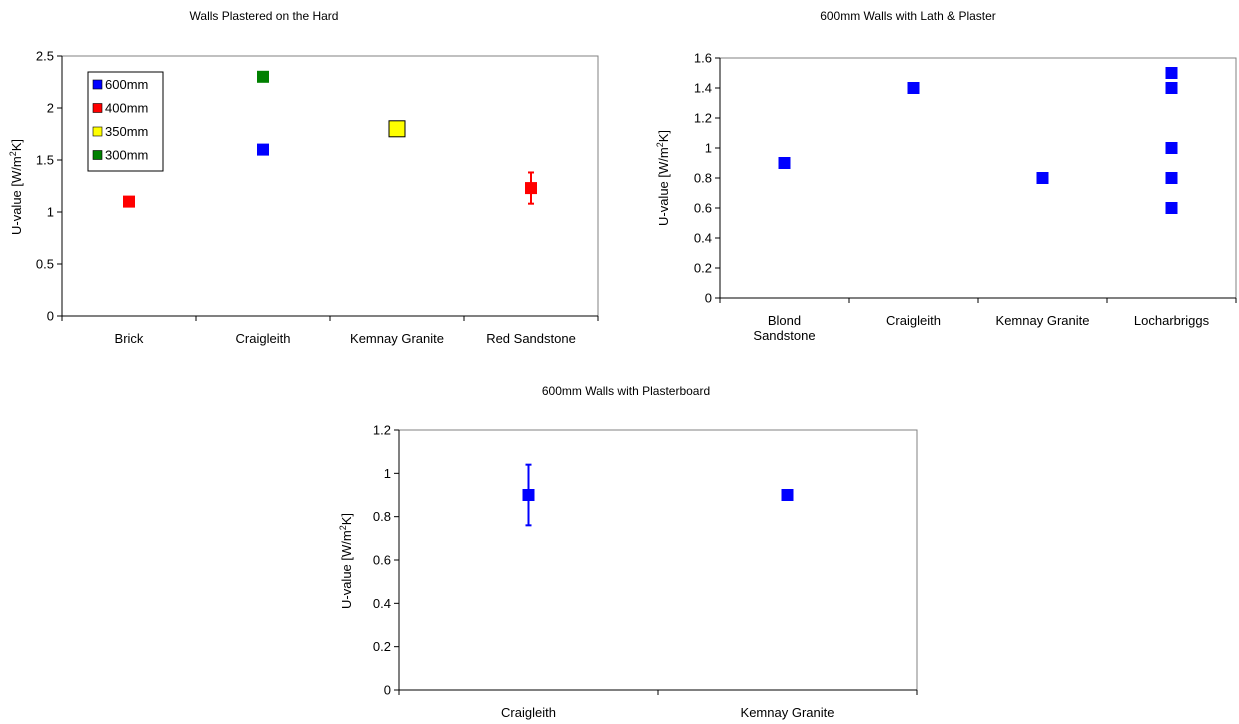 This screenshot has width=1239, height=724. Describe the element at coordinates (1172, 320) in the screenshot. I see `x-tick-label: Locharbriggs` at that location.